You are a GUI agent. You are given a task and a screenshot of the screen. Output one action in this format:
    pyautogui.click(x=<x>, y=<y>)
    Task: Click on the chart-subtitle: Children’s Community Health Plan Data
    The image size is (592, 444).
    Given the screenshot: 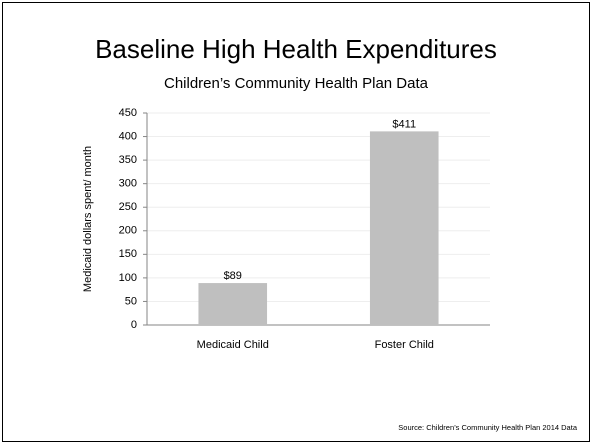 What is the action you would take?
    pyautogui.click(x=296, y=83)
    